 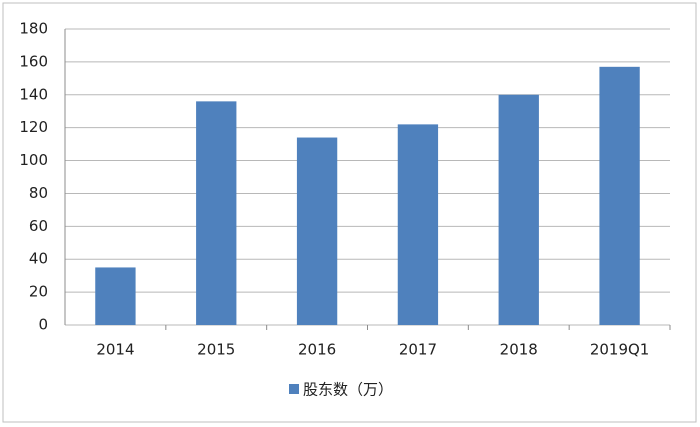 I want to click on y-tick-label: 20, so click(x=38, y=292).